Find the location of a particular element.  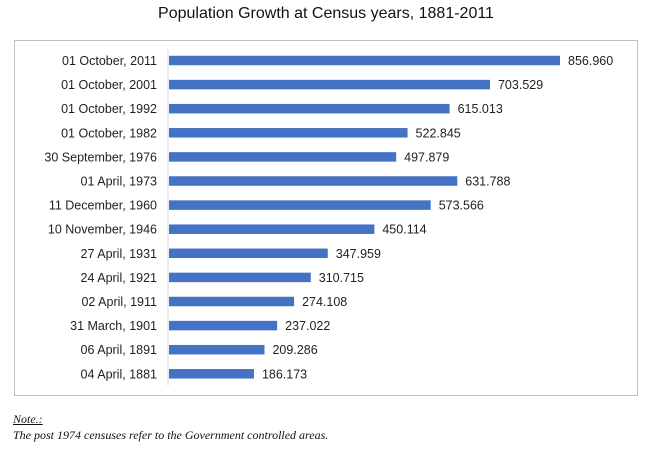

data-label: 573.566 is located at coordinates (461, 206).